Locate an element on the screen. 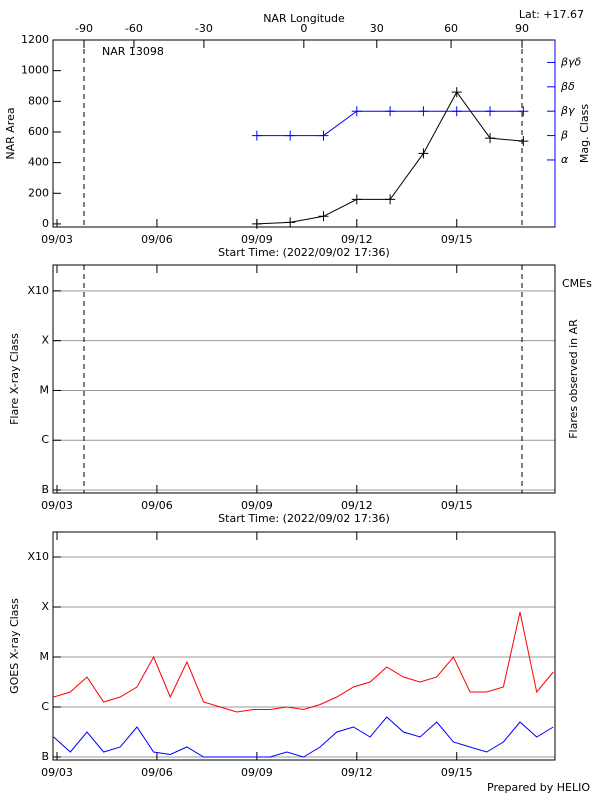 Image resolution: width=600 pixels, height=800 pixels. credit: Prepared by HELIO is located at coordinates (538, 787).